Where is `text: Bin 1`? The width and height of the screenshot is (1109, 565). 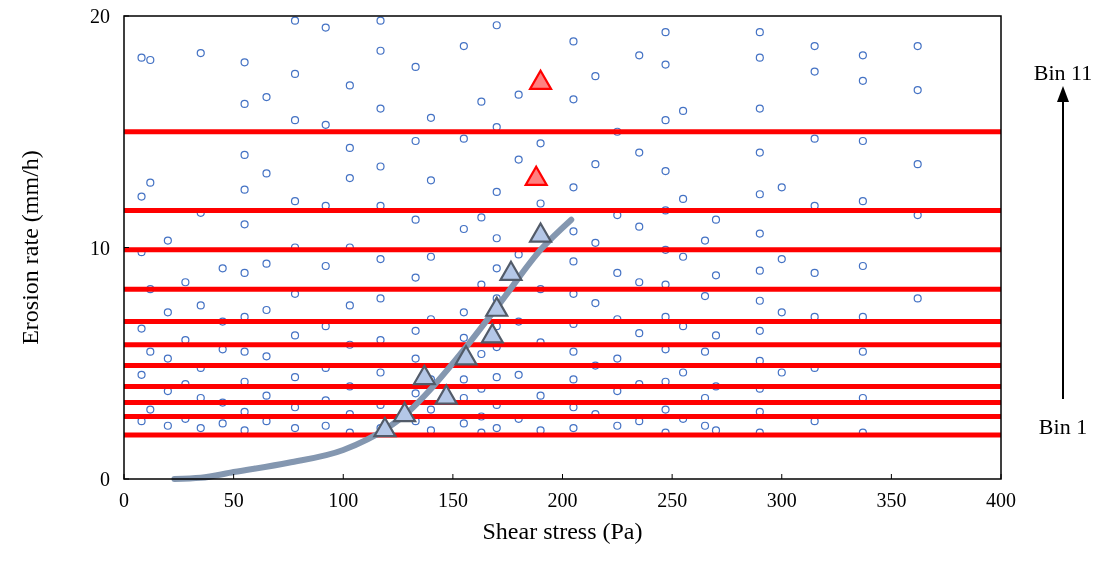 text: Bin 1 is located at coordinates (1063, 426).